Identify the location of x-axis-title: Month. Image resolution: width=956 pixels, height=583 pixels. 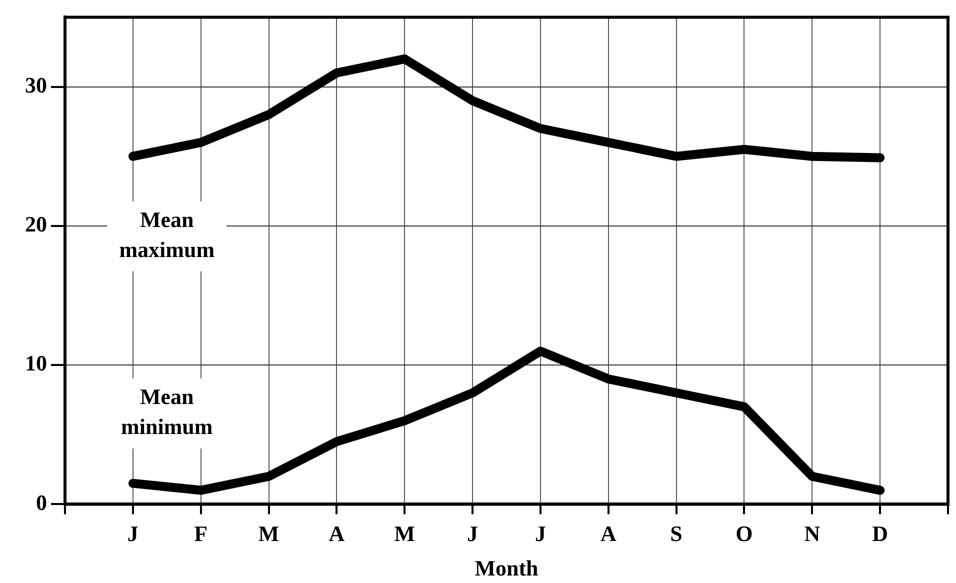
(506, 567).